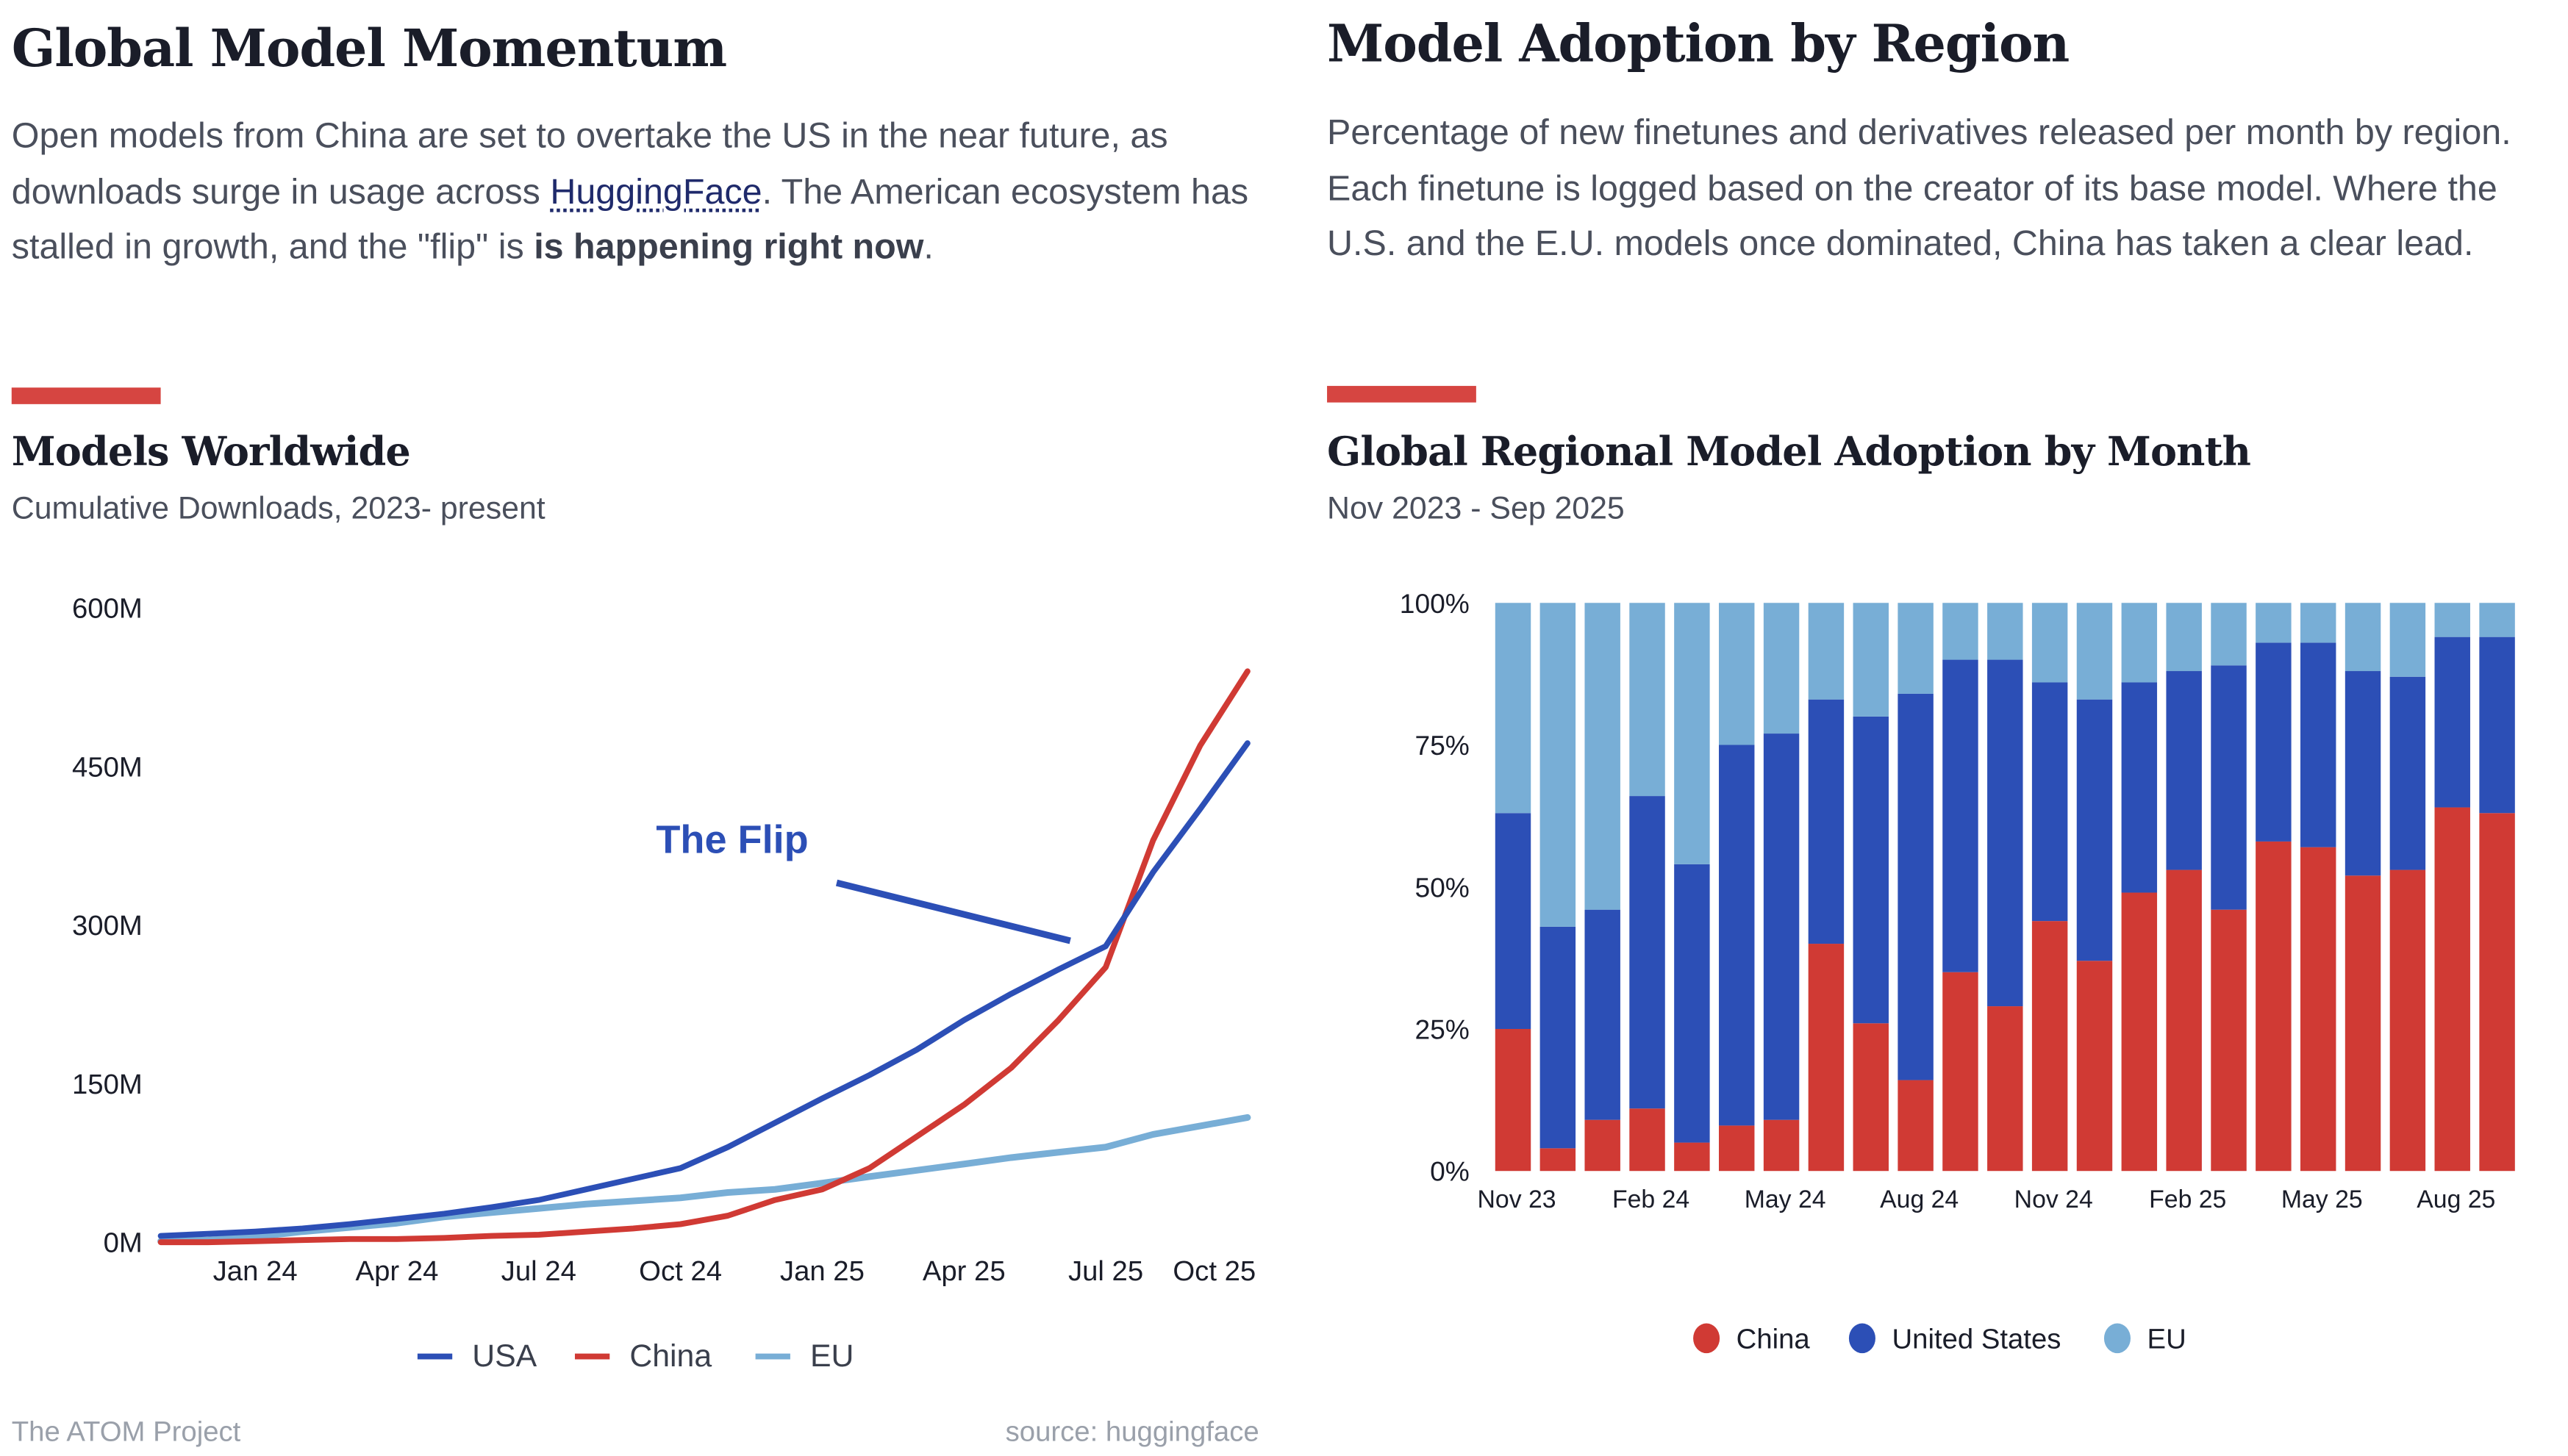 The width and height of the screenshot is (2568, 1456). Describe the element at coordinates (656, 191) in the screenshot. I see `huggingface-link: HuggingFace` at that location.